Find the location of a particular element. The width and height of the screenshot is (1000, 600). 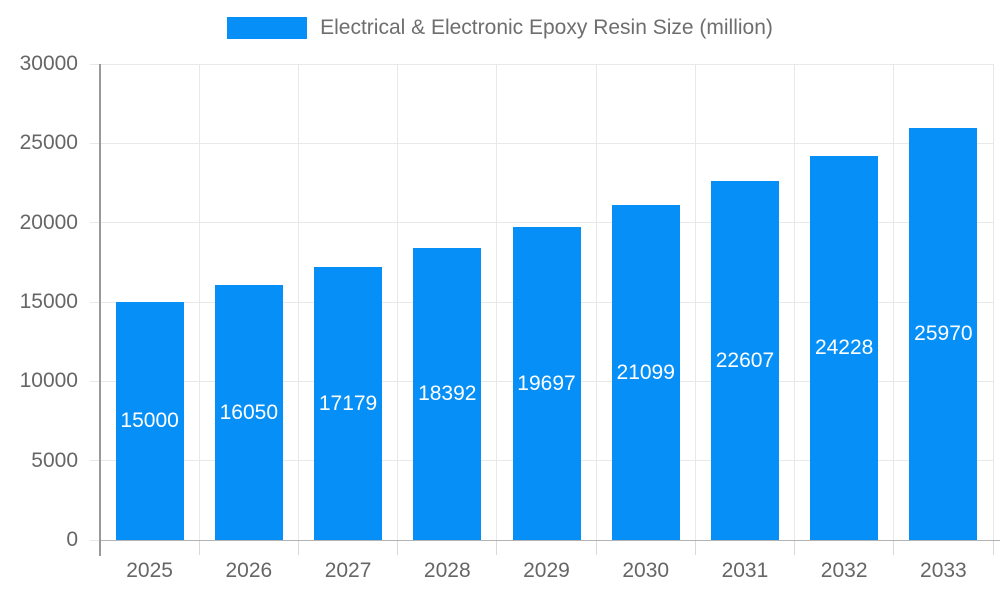

bar-value-label: 22607 is located at coordinates (745, 360).